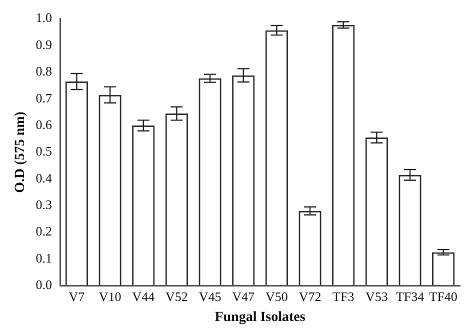 The height and width of the screenshot is (334, 474). Describe the element at coordinates (44, 204) in the screenshot. I see `y-tick-label: 0.3` at that location.